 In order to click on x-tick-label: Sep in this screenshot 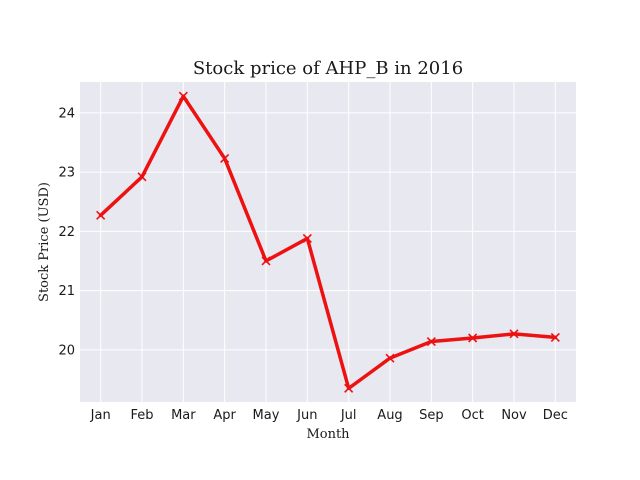, I will do `click(431, 415)`.